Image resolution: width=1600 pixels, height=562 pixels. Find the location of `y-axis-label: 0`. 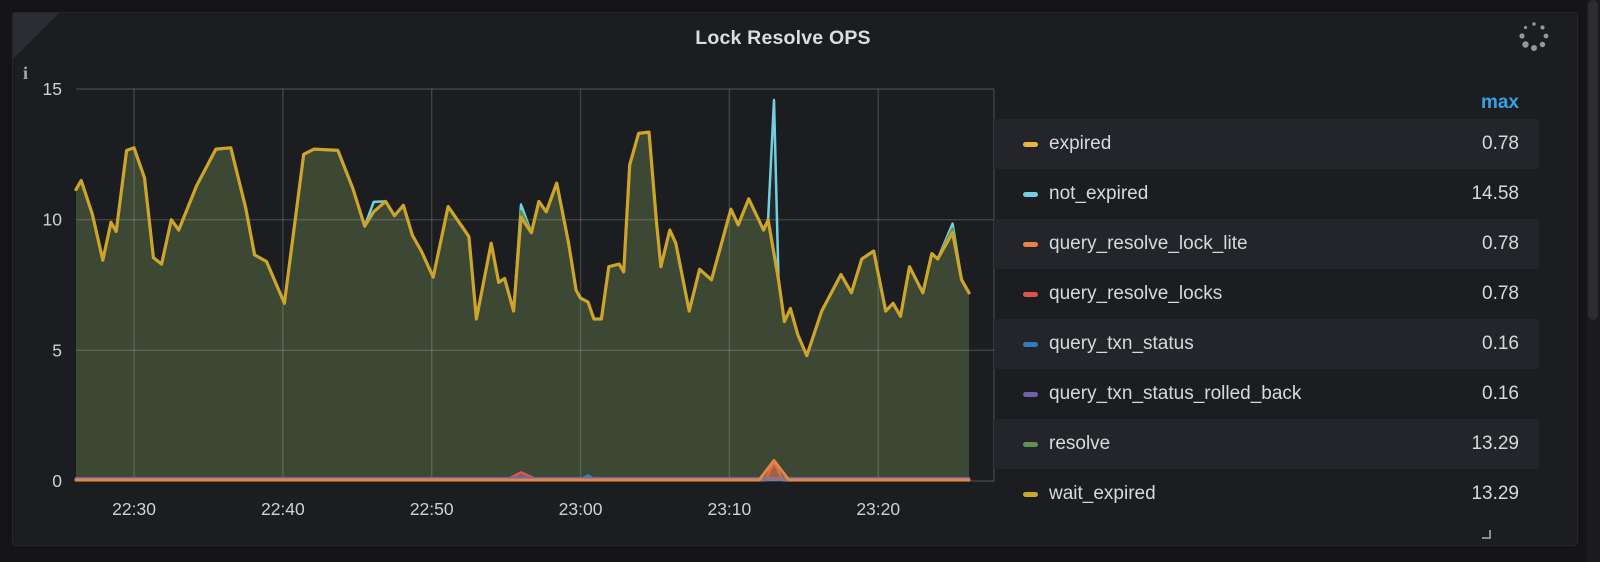

y-axis-label: 0 is located at coordinates (57, 481).